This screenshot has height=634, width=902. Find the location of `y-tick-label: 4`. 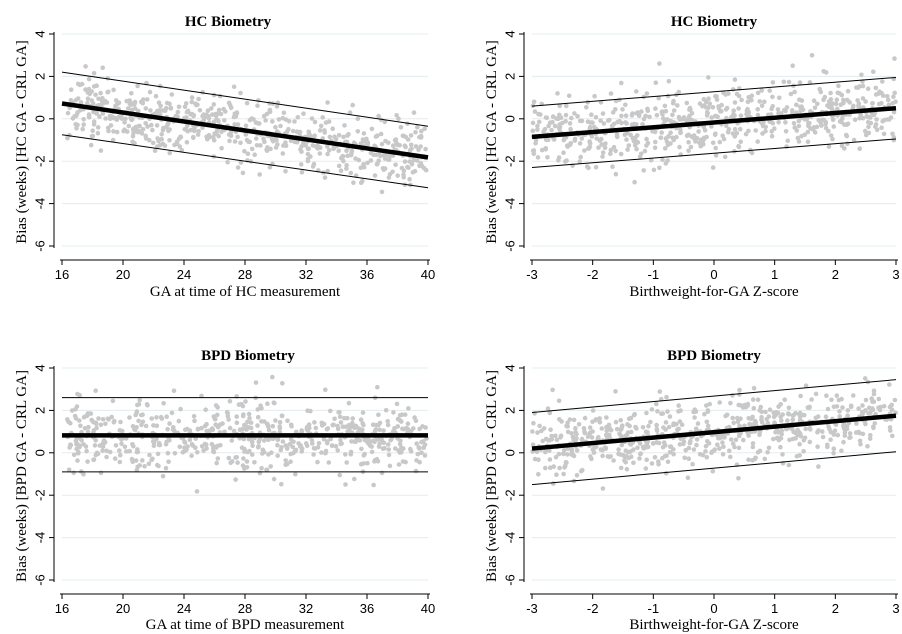

y-tick-label: 4 is located at coordinates (39, 33).